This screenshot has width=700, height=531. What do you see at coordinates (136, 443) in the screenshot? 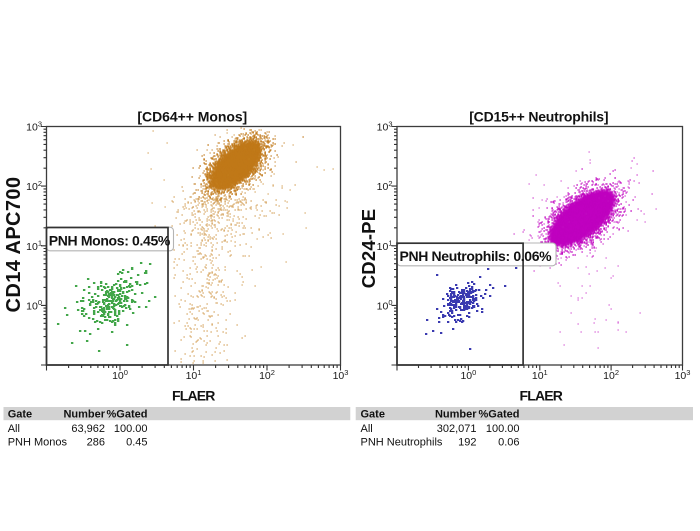
I see `svg-text: 0.45` at bounding box center [136, 443].